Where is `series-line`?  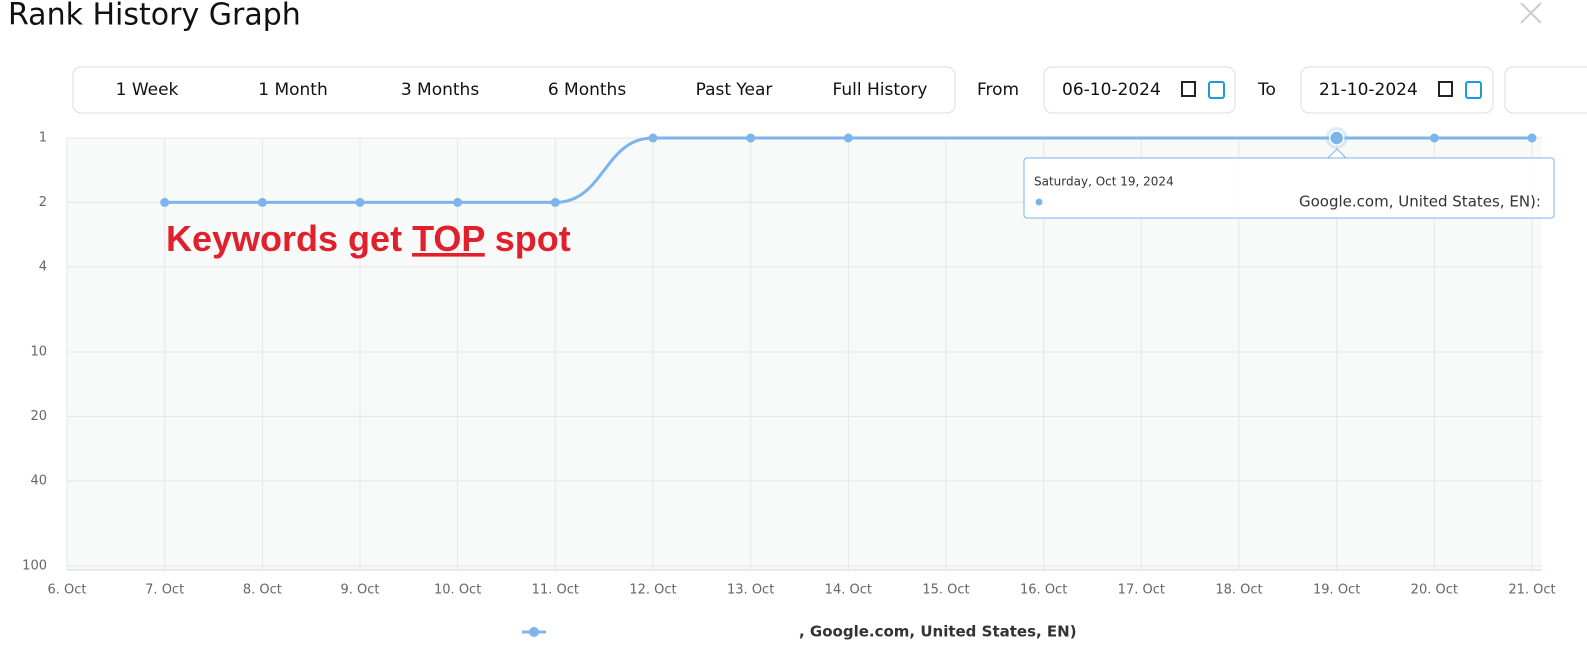 series-line is located at coordinates (506, 170).